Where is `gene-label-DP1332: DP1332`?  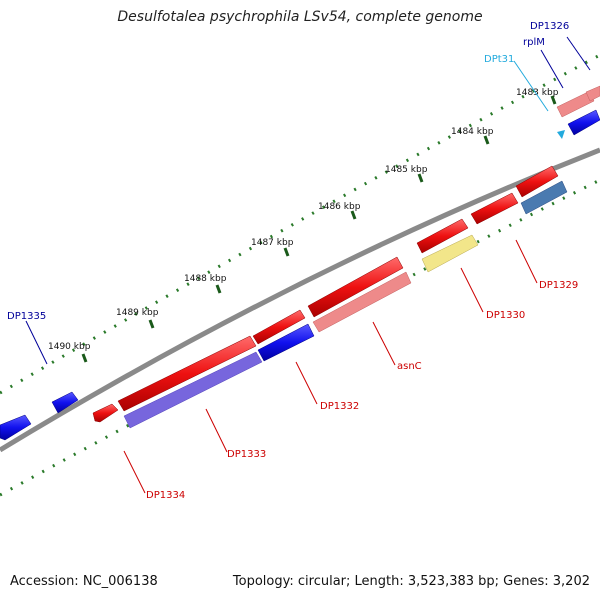
gene-label-DP1332: DP1332 is located at coordinates (339, 406).